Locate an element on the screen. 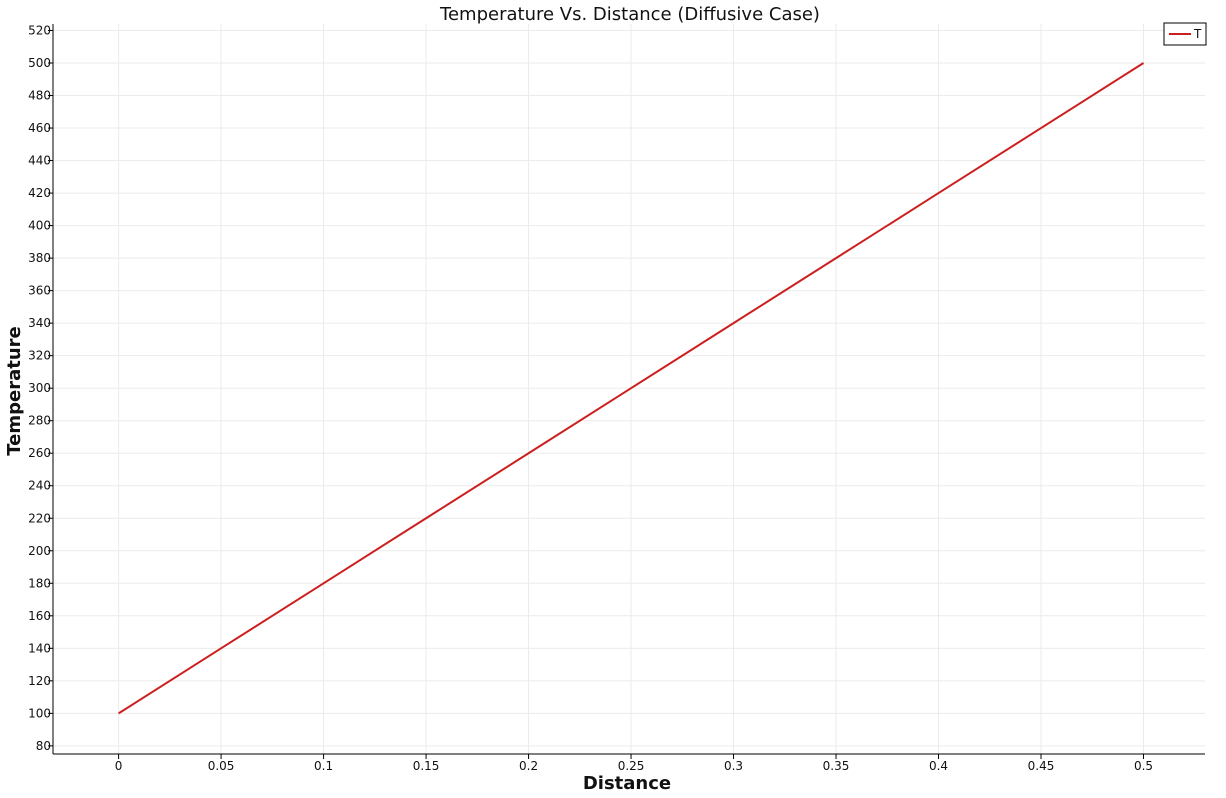  y-tick-label: 80 is located at coordinates (43, 746).